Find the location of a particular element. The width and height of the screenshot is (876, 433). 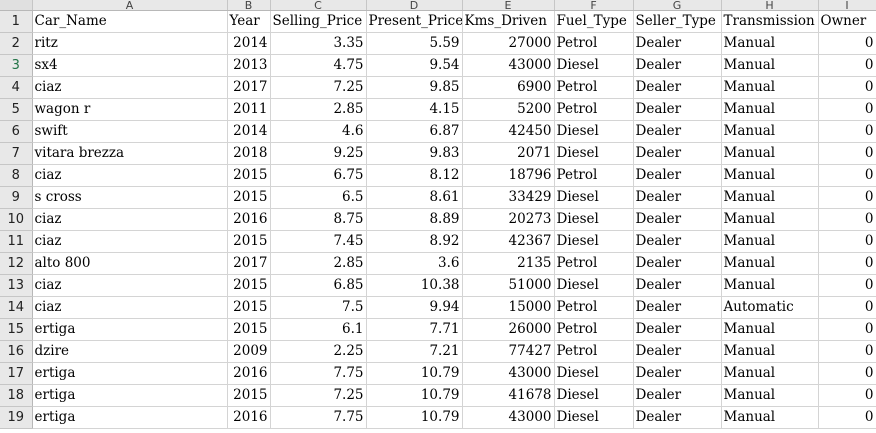

cell-present-price-header: Present_Price is located at coordinates (414, 21).